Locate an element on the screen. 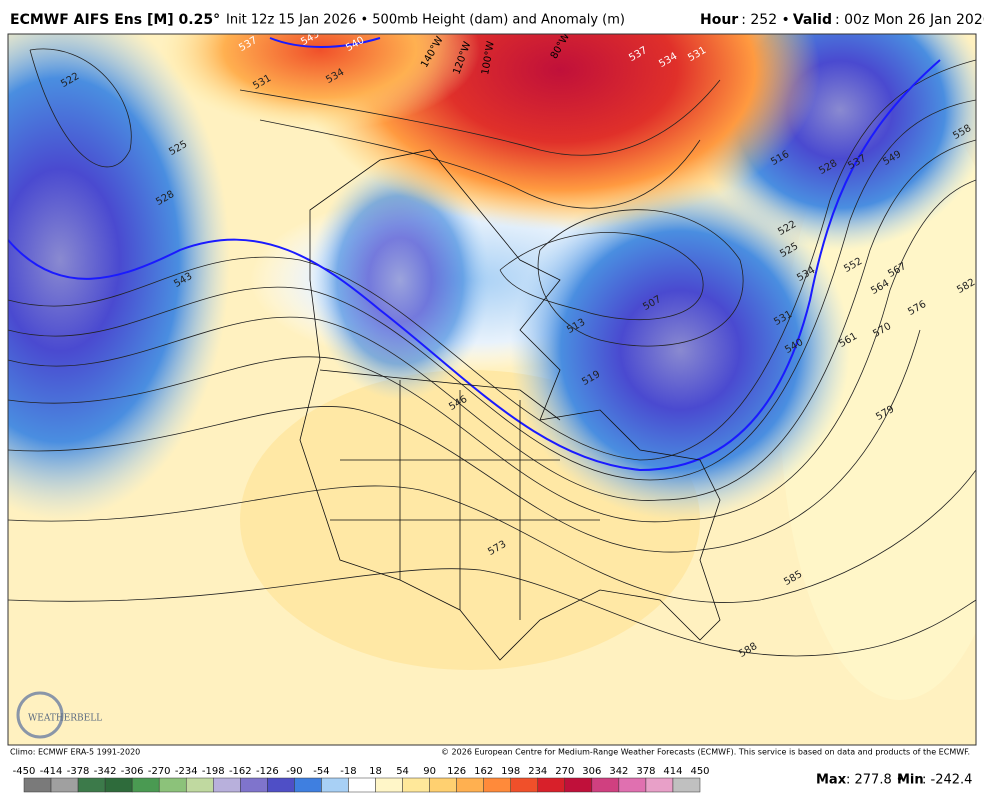 This screenshot has width=984, height=812. colorbar-tick-label: -234 is located at coordinates (186, 771).